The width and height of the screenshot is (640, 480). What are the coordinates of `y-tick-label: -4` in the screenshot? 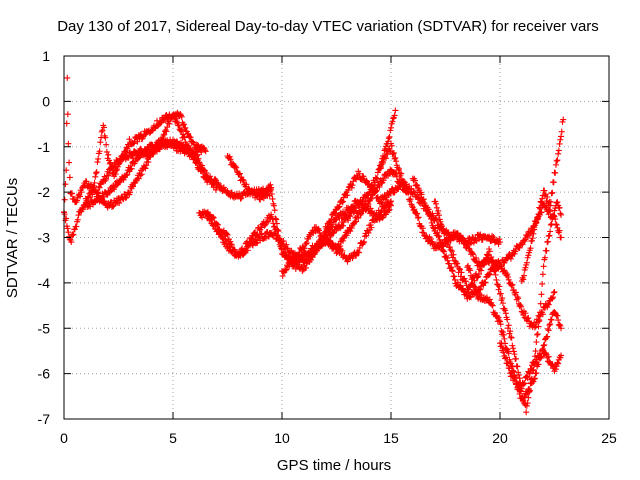 It's located at (44, 283).